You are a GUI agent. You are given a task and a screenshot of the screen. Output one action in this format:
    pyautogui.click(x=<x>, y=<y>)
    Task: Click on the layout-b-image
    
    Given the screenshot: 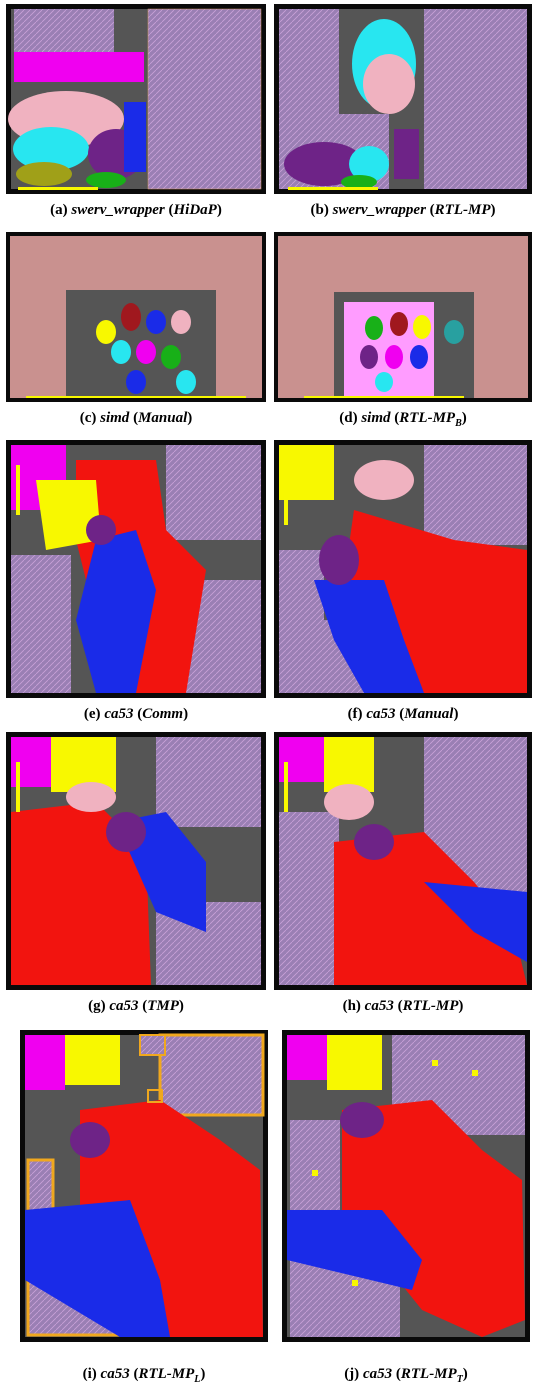 What is the action you would take?
    pyautogui.click(x=403, y=99)
    